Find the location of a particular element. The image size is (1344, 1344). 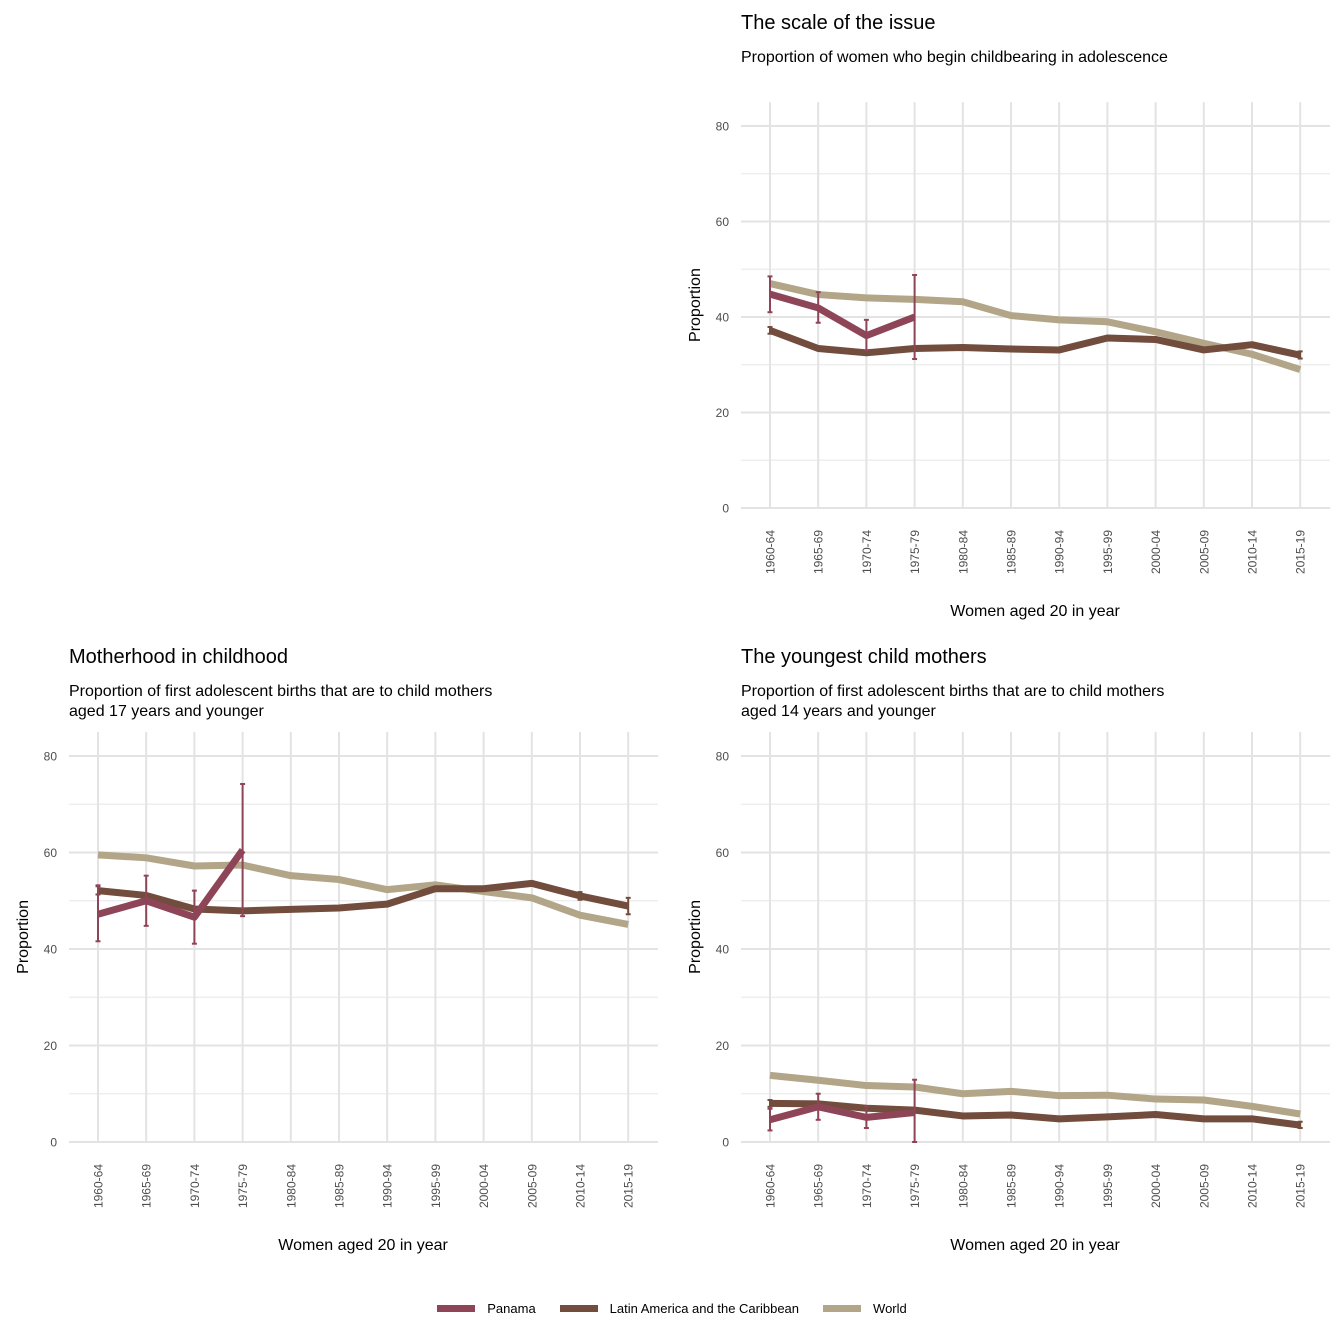

legend-label: Panama is located at coordinates (511, 1308).